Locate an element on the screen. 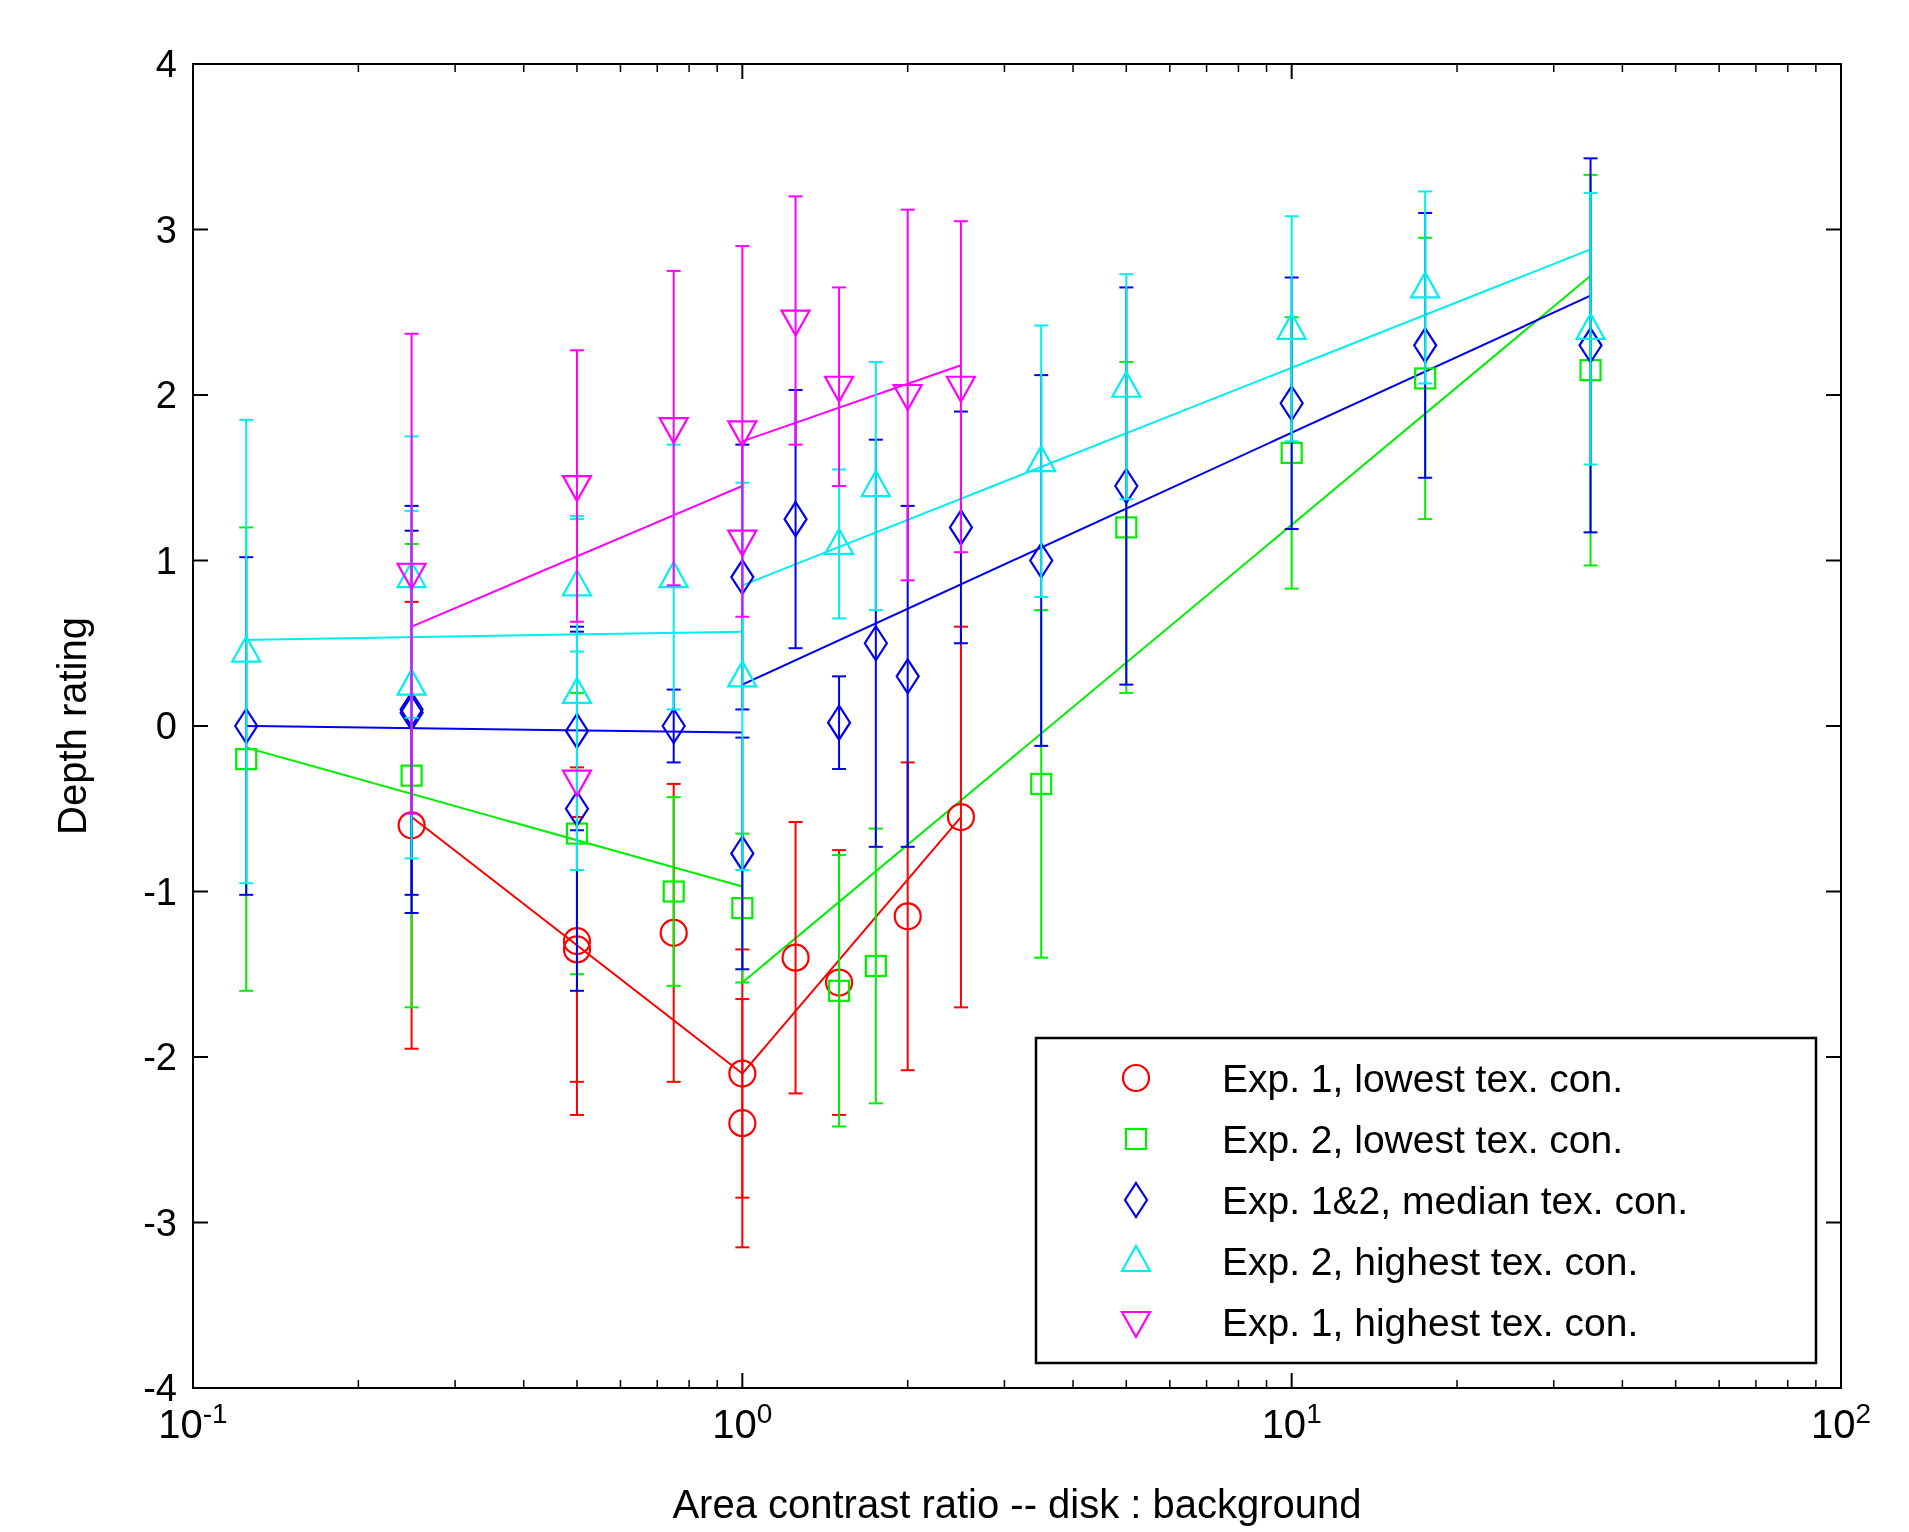 The width and height of the screenshot is (1909, 1532). x-tick-label: 10$^{0}$ is located at coordinates (742, 1421).